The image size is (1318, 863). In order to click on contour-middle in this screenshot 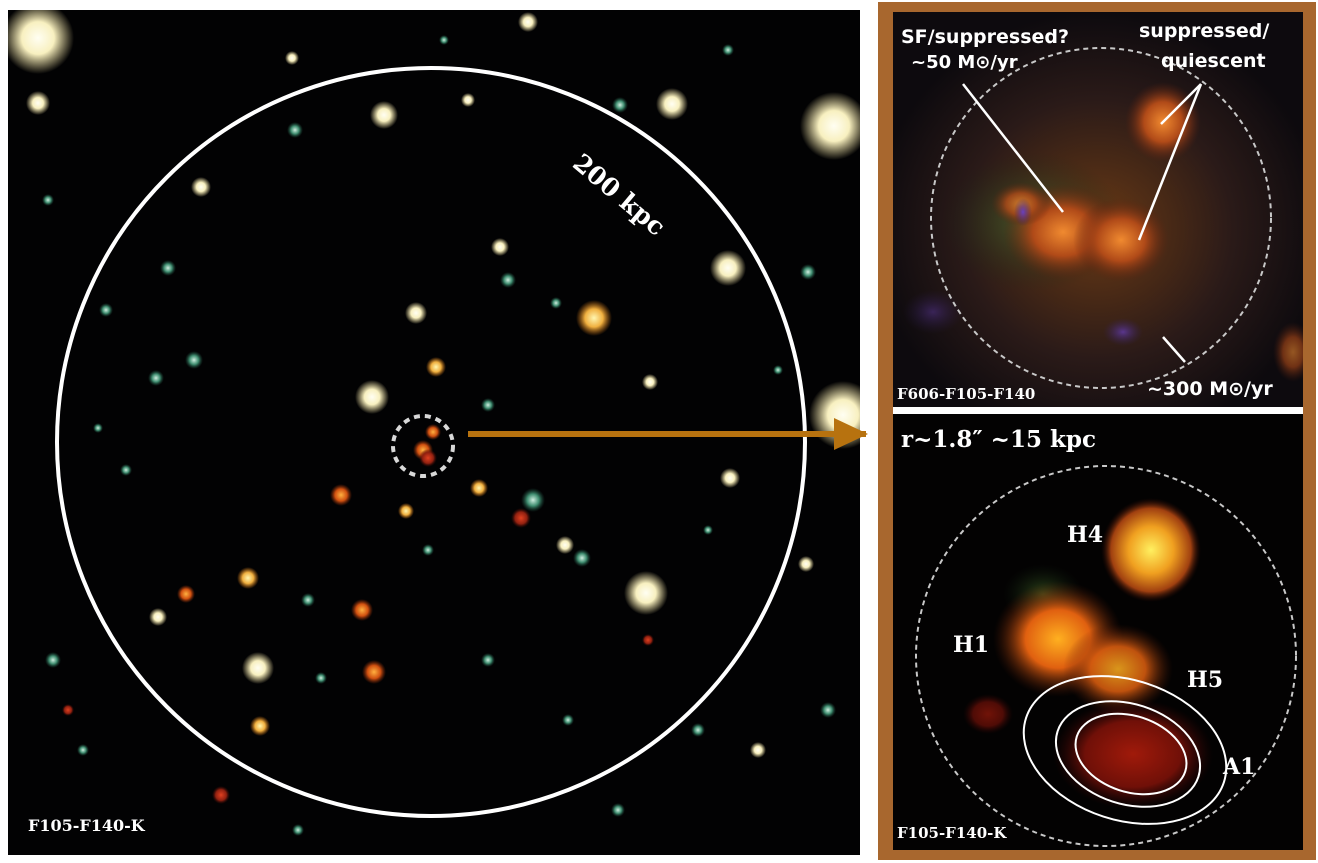, I will do `click(1128, 754)`.